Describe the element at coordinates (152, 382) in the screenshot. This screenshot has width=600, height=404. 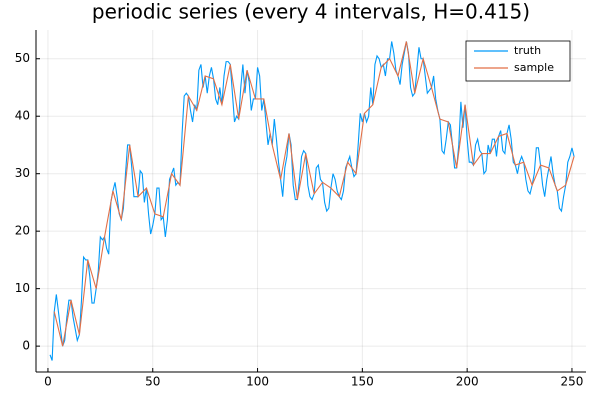
I see `x-tick-label: 50` at that location.